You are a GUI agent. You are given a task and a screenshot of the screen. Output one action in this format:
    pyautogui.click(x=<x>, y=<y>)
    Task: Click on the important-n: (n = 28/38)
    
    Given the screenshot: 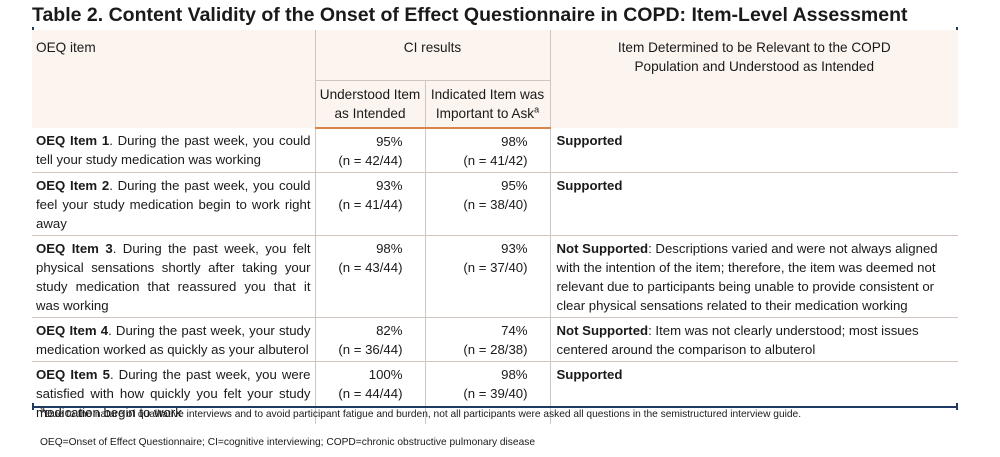 What is the action you would take?
    pyautogui.click(x=495, y=349)
    